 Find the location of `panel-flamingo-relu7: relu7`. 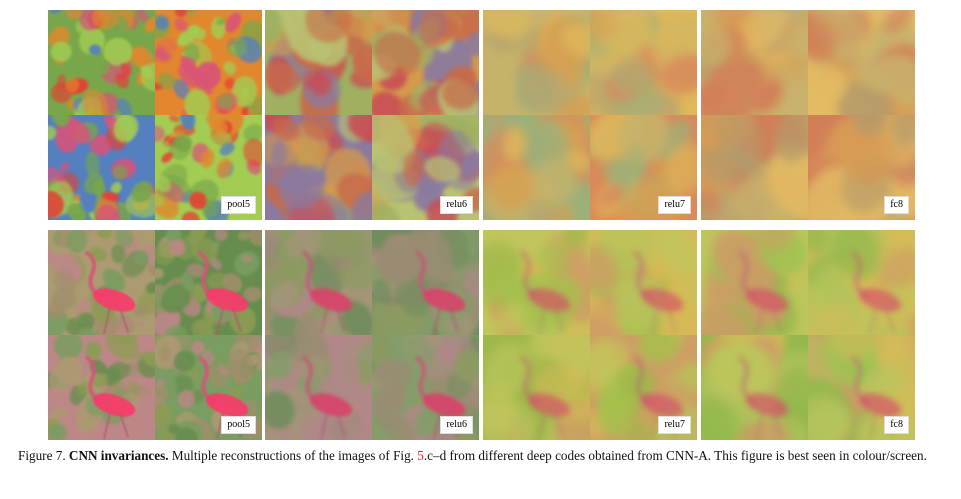

panel-flamingo-relu7: relu7 is located at coordinates (590, 335).